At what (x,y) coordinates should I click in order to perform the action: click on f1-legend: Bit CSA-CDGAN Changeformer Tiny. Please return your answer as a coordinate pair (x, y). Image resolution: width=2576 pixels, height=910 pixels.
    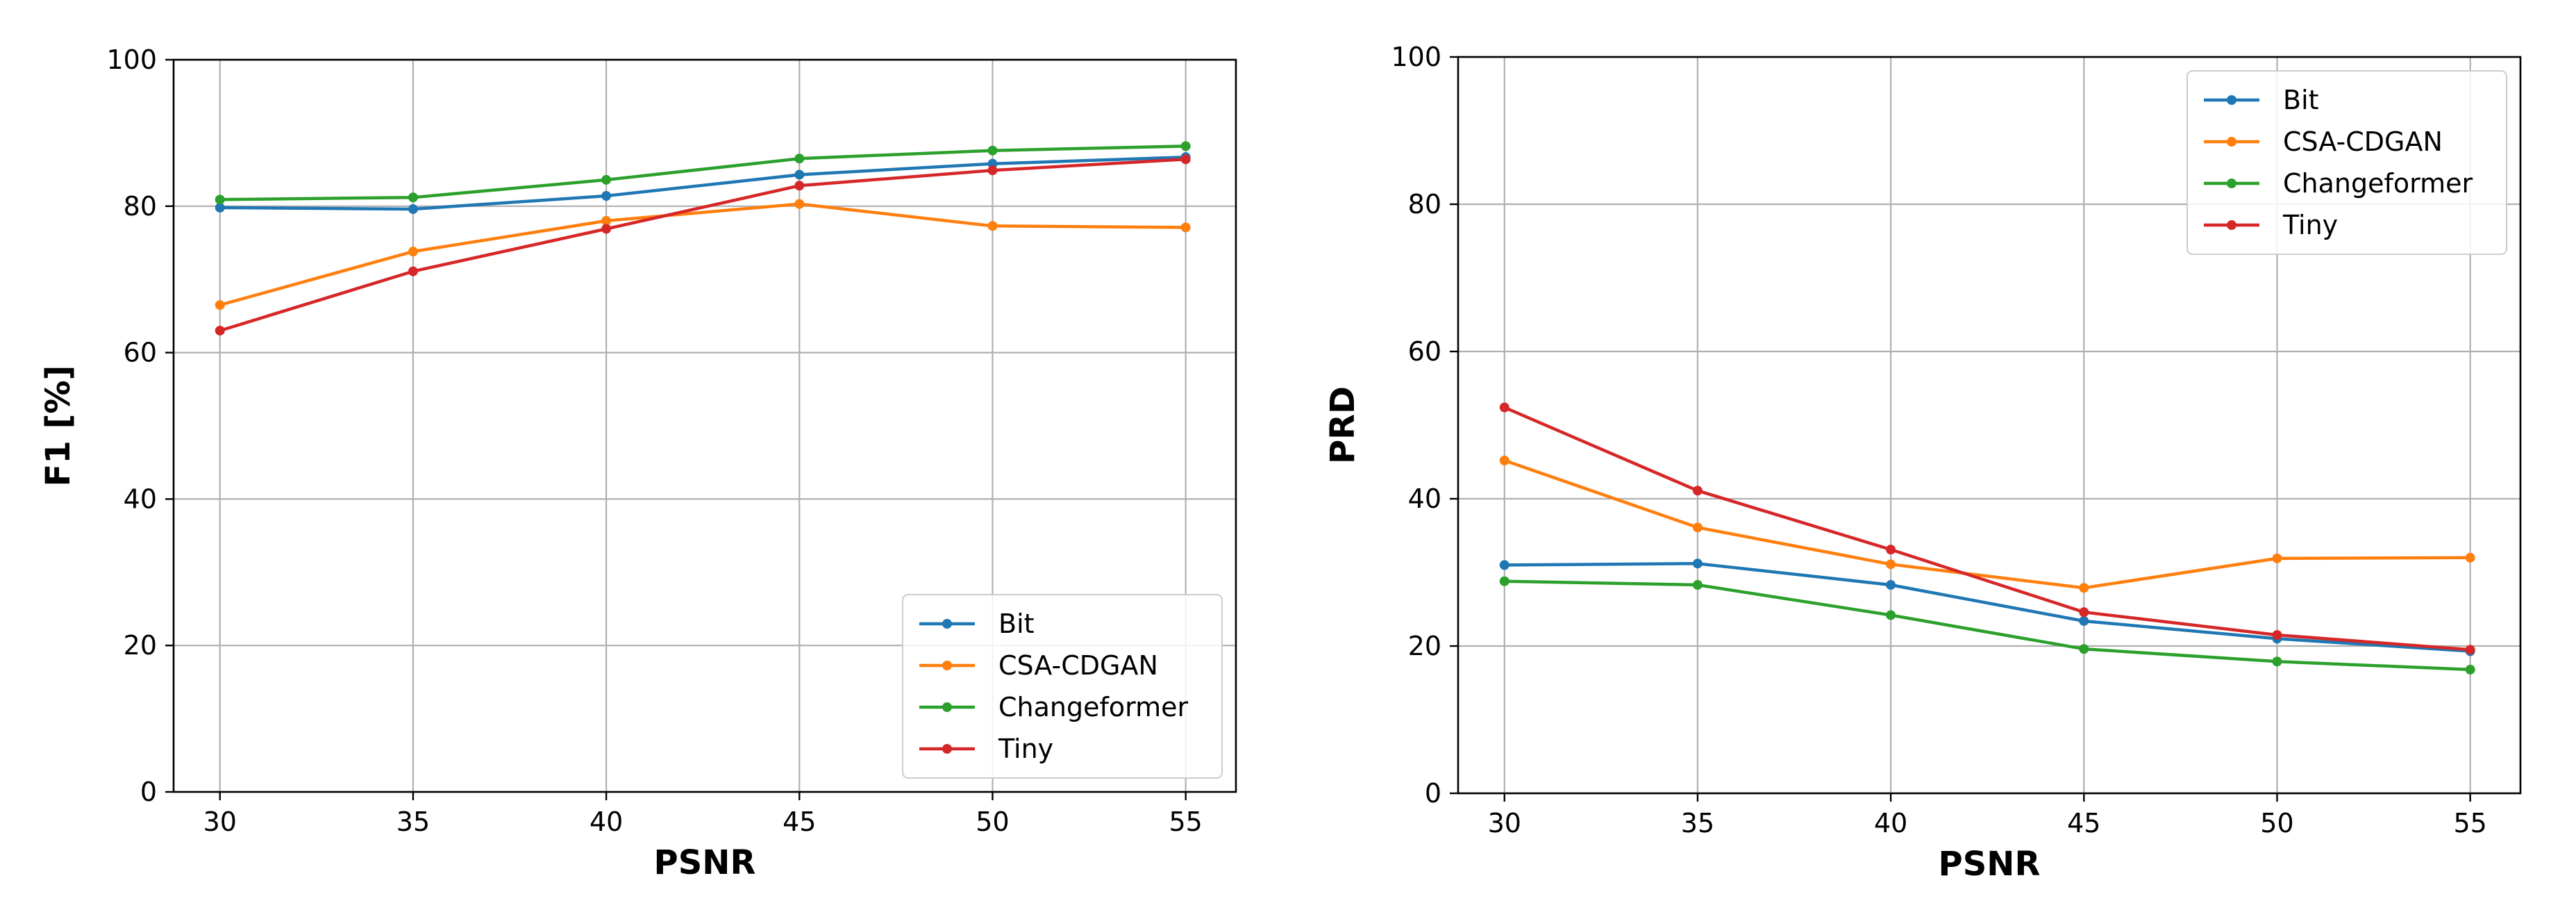
    Looking at the image, I should click on (1062, 686).